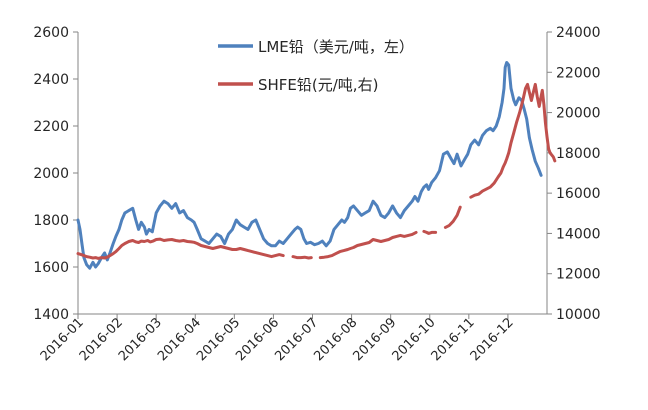  What do you see at coordinates (578, 194) in the screenshot?
I see `right-tick-label: 16000` at bounding box center [578, 194].